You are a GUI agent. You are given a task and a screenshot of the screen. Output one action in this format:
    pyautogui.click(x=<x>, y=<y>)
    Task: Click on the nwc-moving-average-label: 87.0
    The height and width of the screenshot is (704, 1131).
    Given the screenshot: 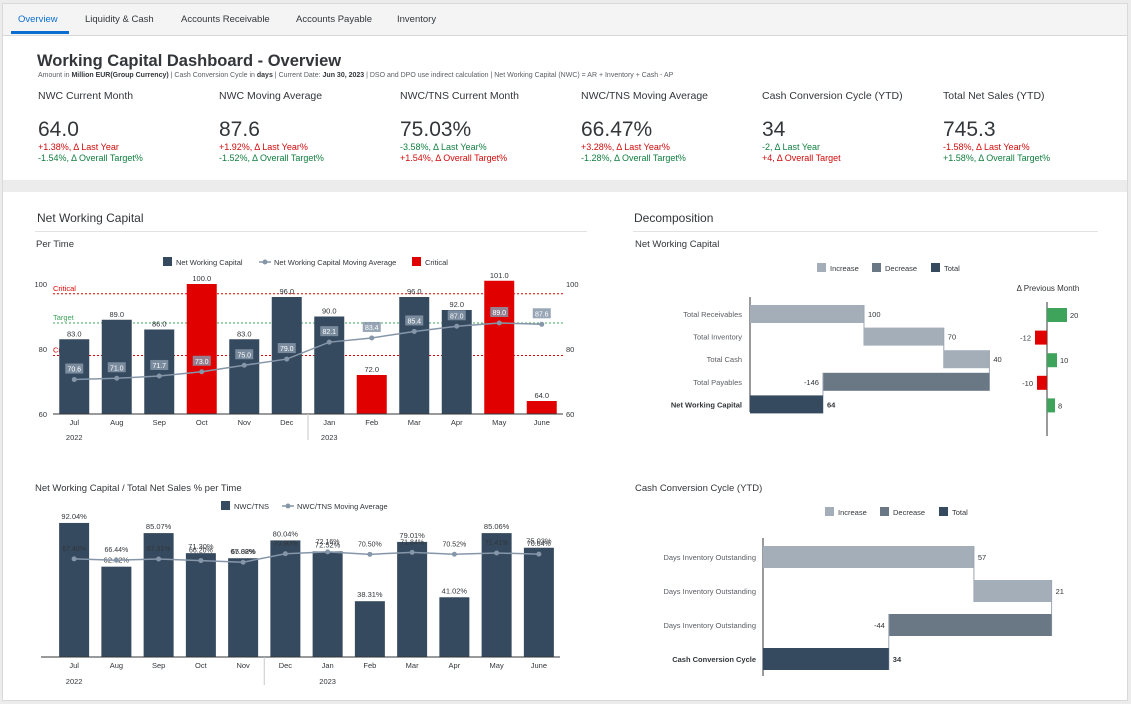 What is the action you would take?
    pyautogui.click(x=457, y=316)
    